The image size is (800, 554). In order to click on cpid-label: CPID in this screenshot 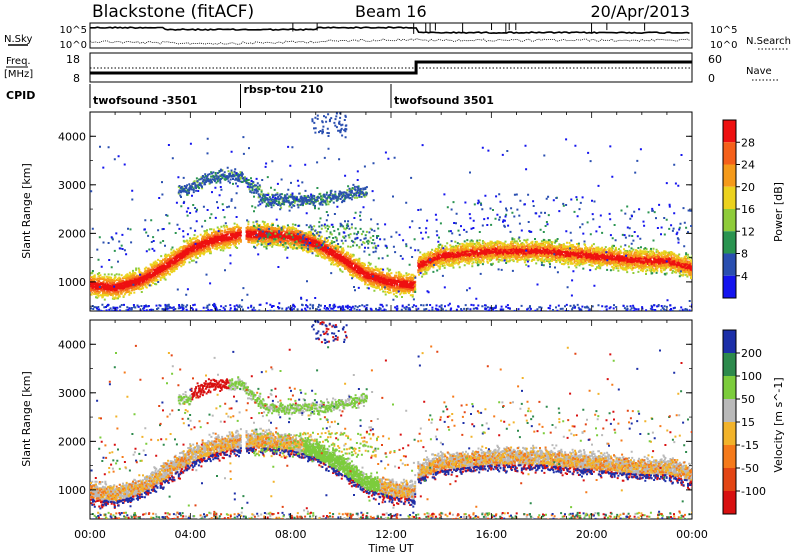, I will do `click(20, 95)`.